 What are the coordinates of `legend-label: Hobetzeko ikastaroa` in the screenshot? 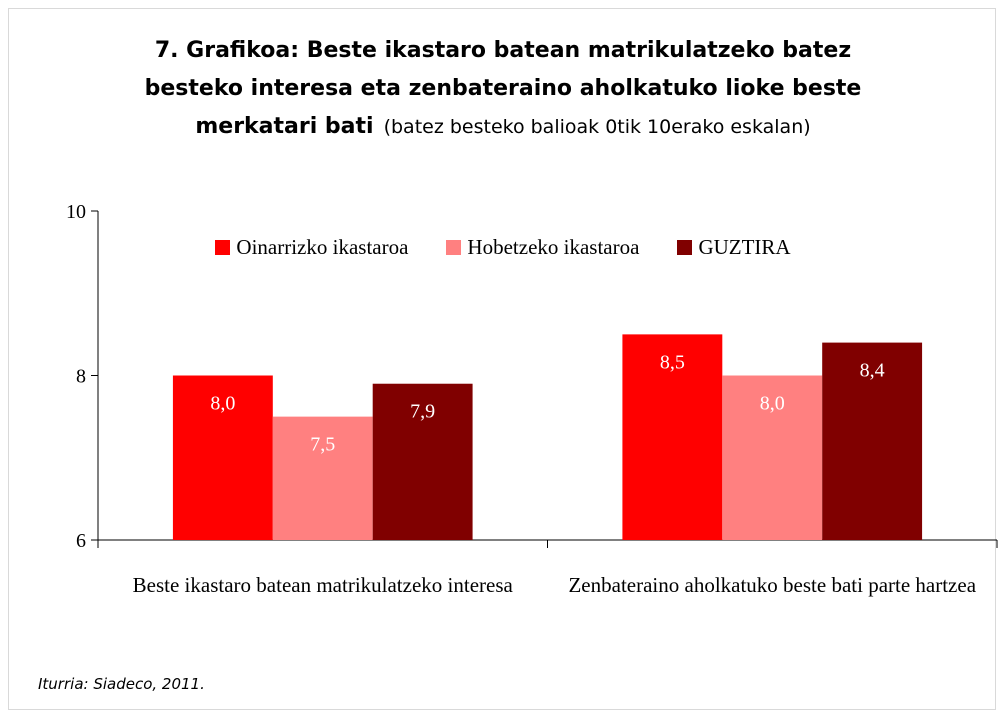 It's located at (553, 247).